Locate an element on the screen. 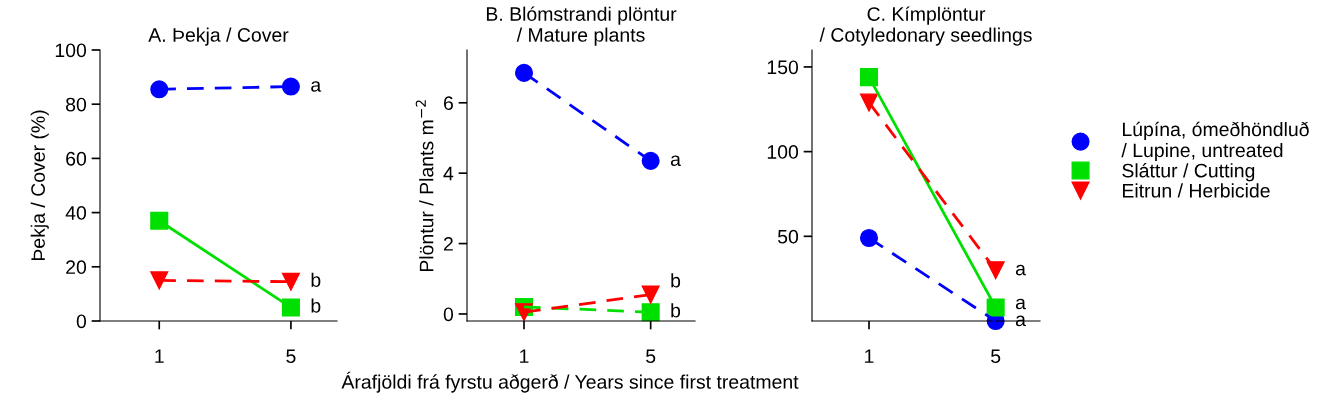  y-tick-label: 80 is located at coordinates (76, 104).